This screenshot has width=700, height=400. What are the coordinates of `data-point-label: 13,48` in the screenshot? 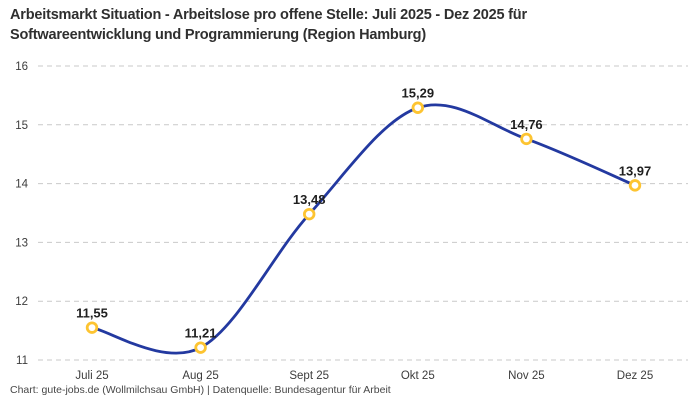 It's located at (309, 199).